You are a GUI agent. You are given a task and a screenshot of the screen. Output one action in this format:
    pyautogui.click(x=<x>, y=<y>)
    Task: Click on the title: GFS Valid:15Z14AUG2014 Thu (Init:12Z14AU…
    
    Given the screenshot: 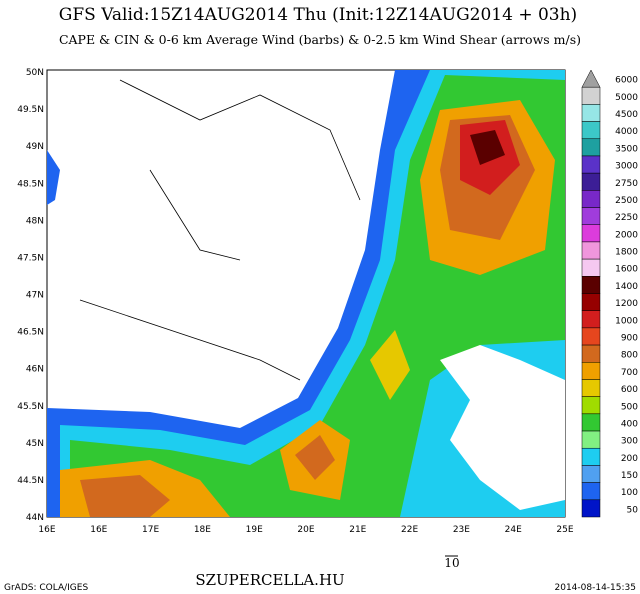 What is the action you would take?
    pyautogui.click(x=318, y=15)
    